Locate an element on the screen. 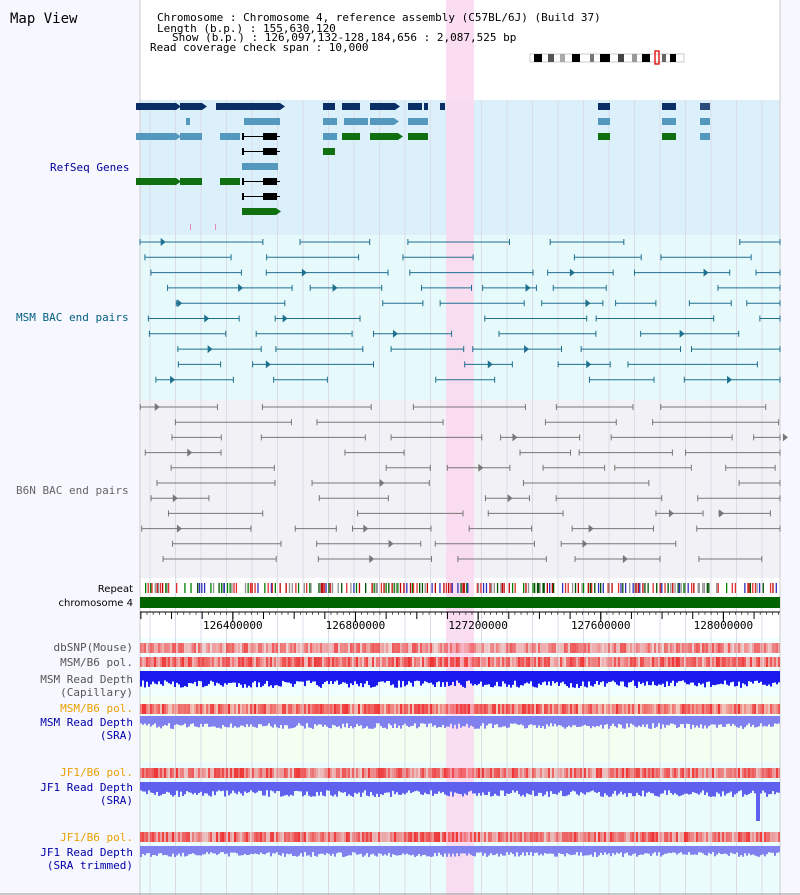 The height and width of the screenshot is (895, 800). jf1-read-depth-sra-trimmed-track is located at coordinates (460, 851).